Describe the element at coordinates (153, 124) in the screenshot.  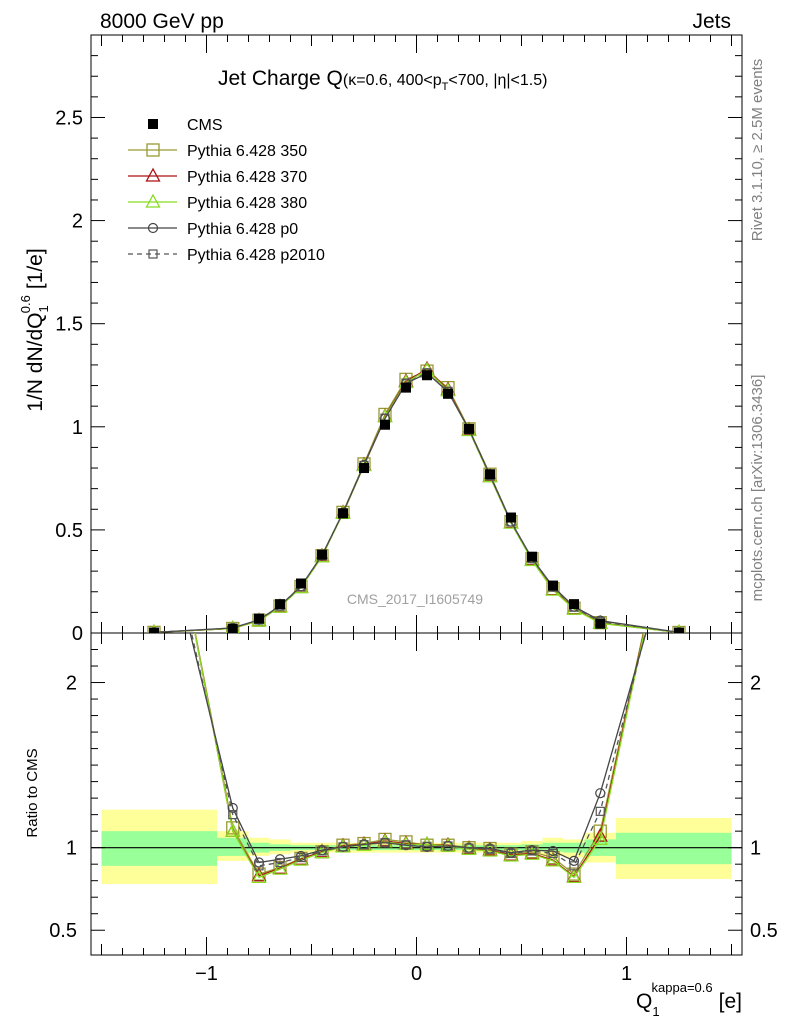
I see `legend-marker-cms` at that location.